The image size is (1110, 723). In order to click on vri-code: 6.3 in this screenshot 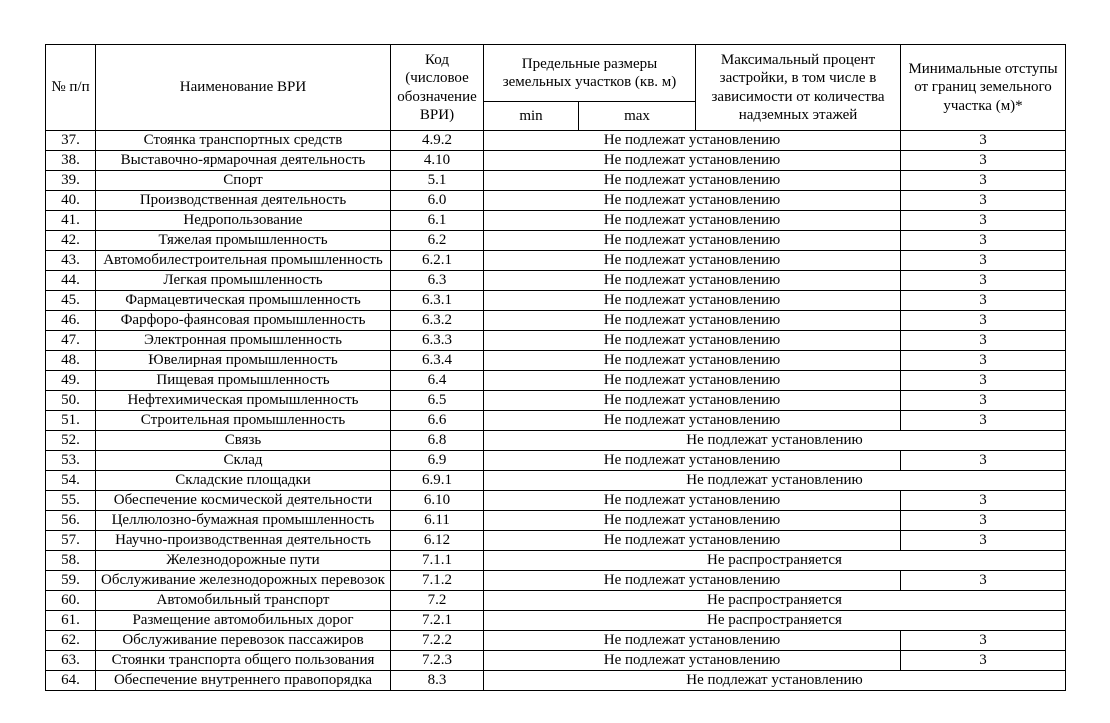, I will do `click(437, 280)`.